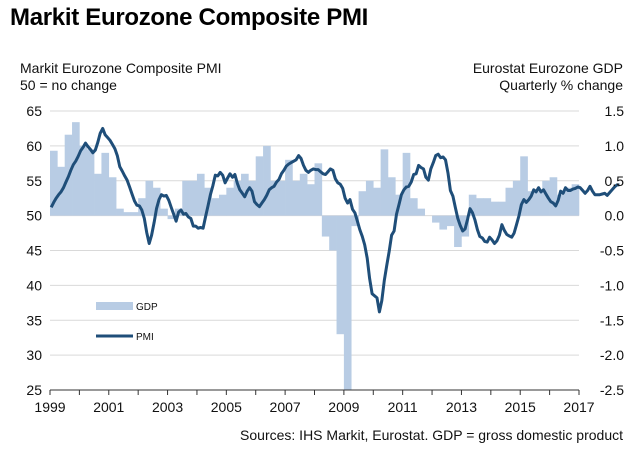 This screenshot has height=449, width=640. I want to click on left-y-tick-label: 55, so click(34, 181).